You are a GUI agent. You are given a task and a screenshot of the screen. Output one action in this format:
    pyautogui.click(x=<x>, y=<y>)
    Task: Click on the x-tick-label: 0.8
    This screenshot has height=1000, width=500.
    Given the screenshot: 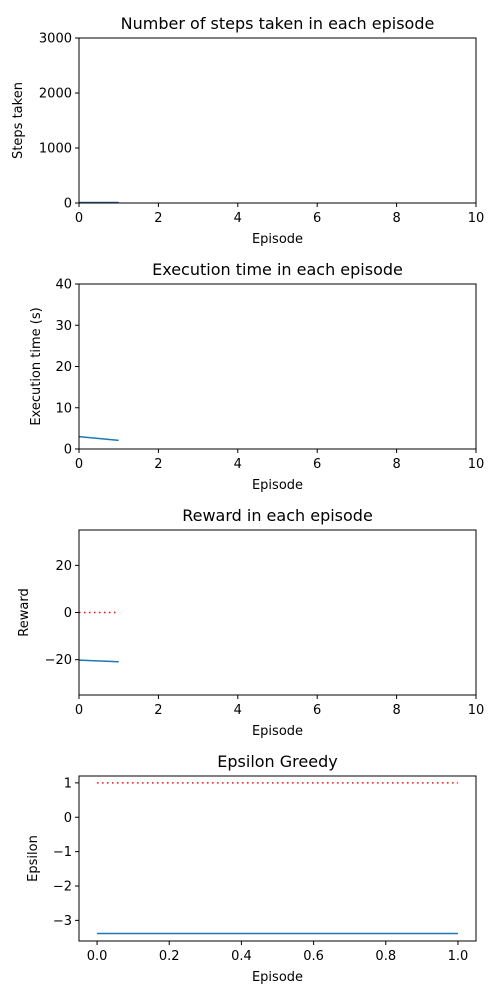 What is the action you would take?
    pyautogui.click(x=385, y=956)
    